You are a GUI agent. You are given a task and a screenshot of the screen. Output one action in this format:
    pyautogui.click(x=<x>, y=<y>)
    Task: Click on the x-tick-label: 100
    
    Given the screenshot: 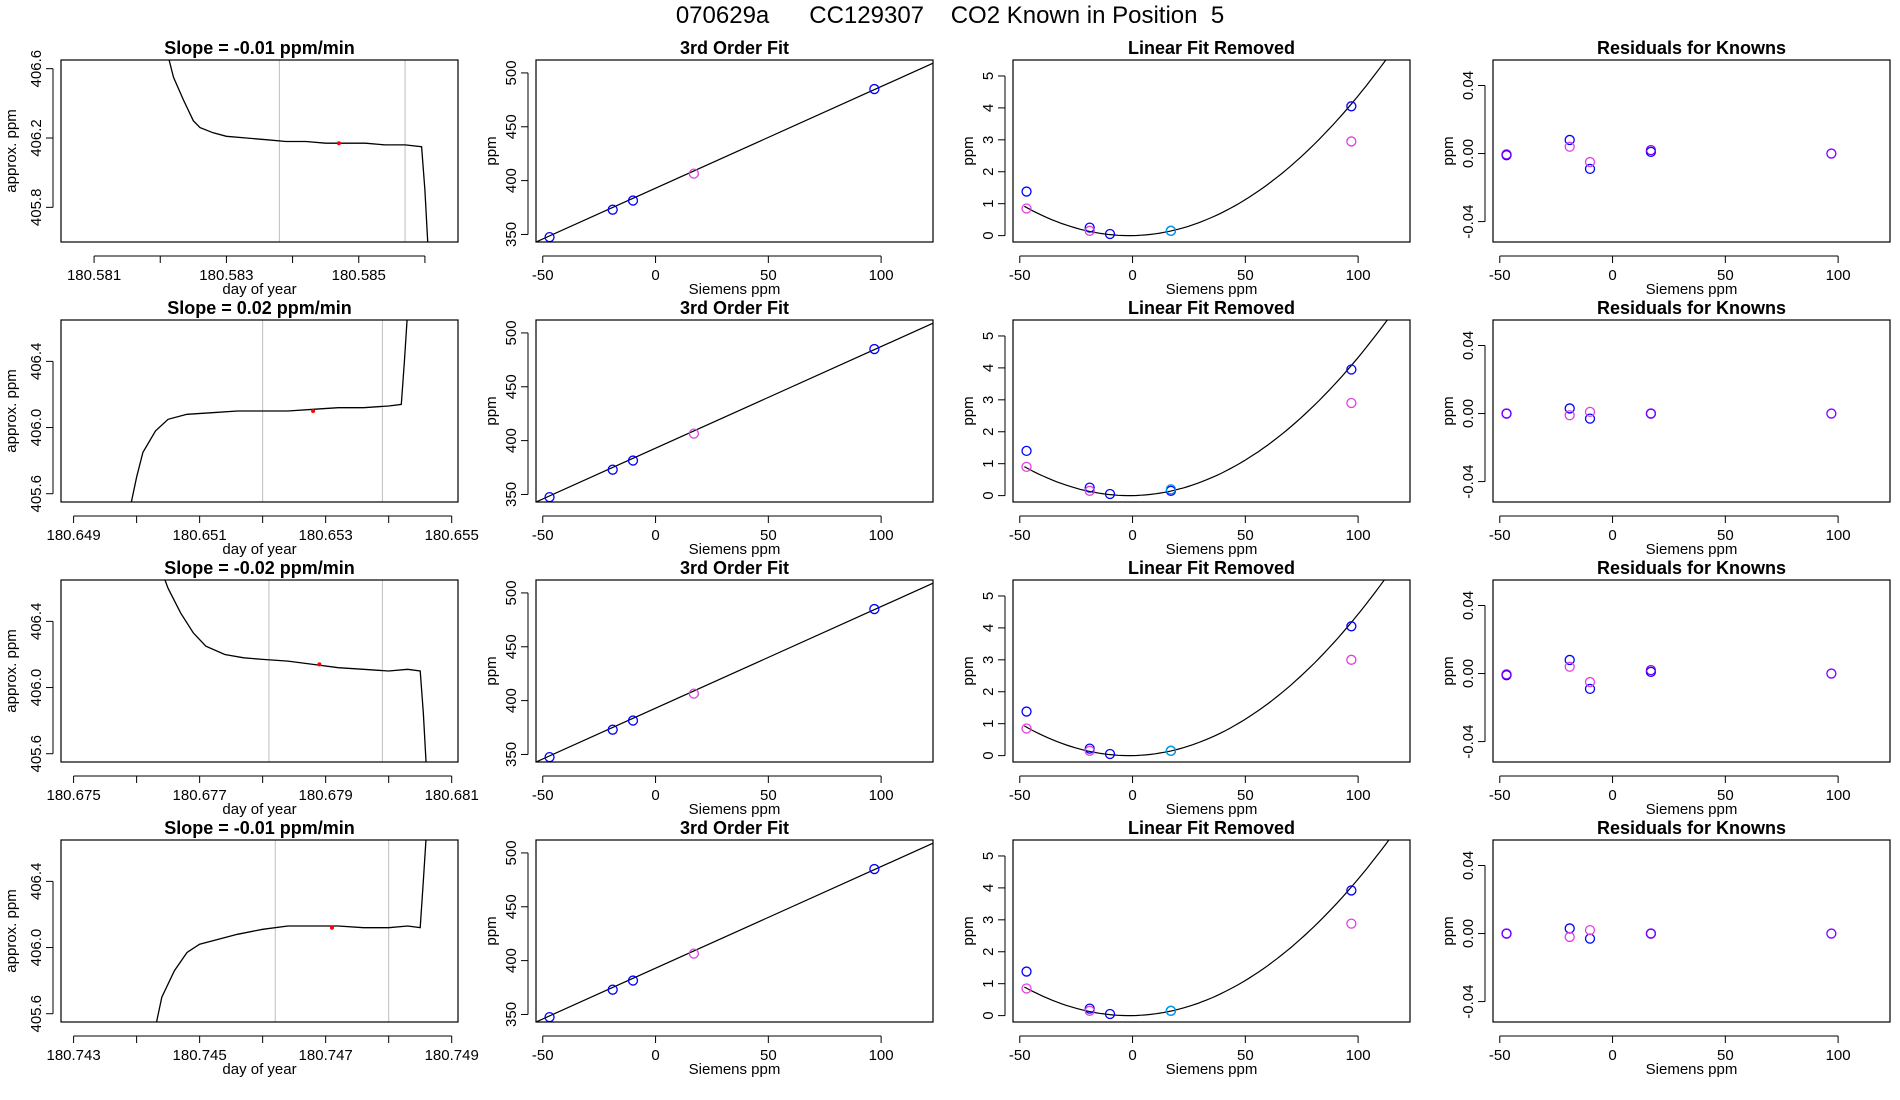 What is the action you would take?
    pyautogui.click(x=1358, y=1055)
    